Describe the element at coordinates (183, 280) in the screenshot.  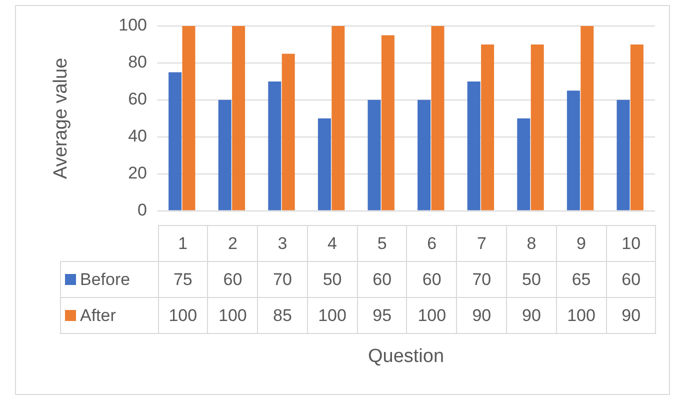
I see `data-label: 75` at that location.